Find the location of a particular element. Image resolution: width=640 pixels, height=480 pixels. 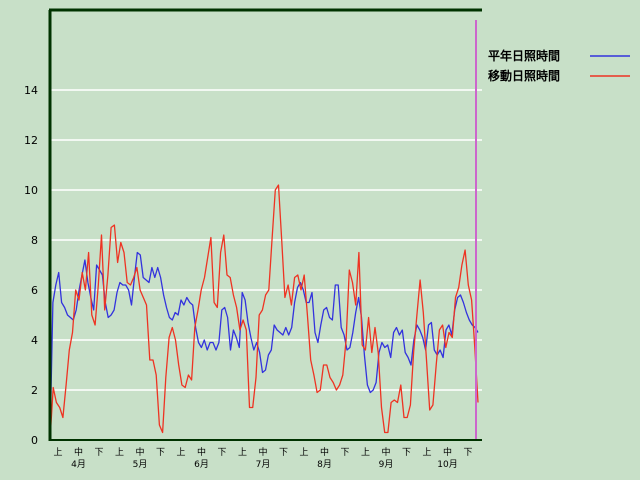

y-tick-label: 6 is located at coordinates (34, 290).